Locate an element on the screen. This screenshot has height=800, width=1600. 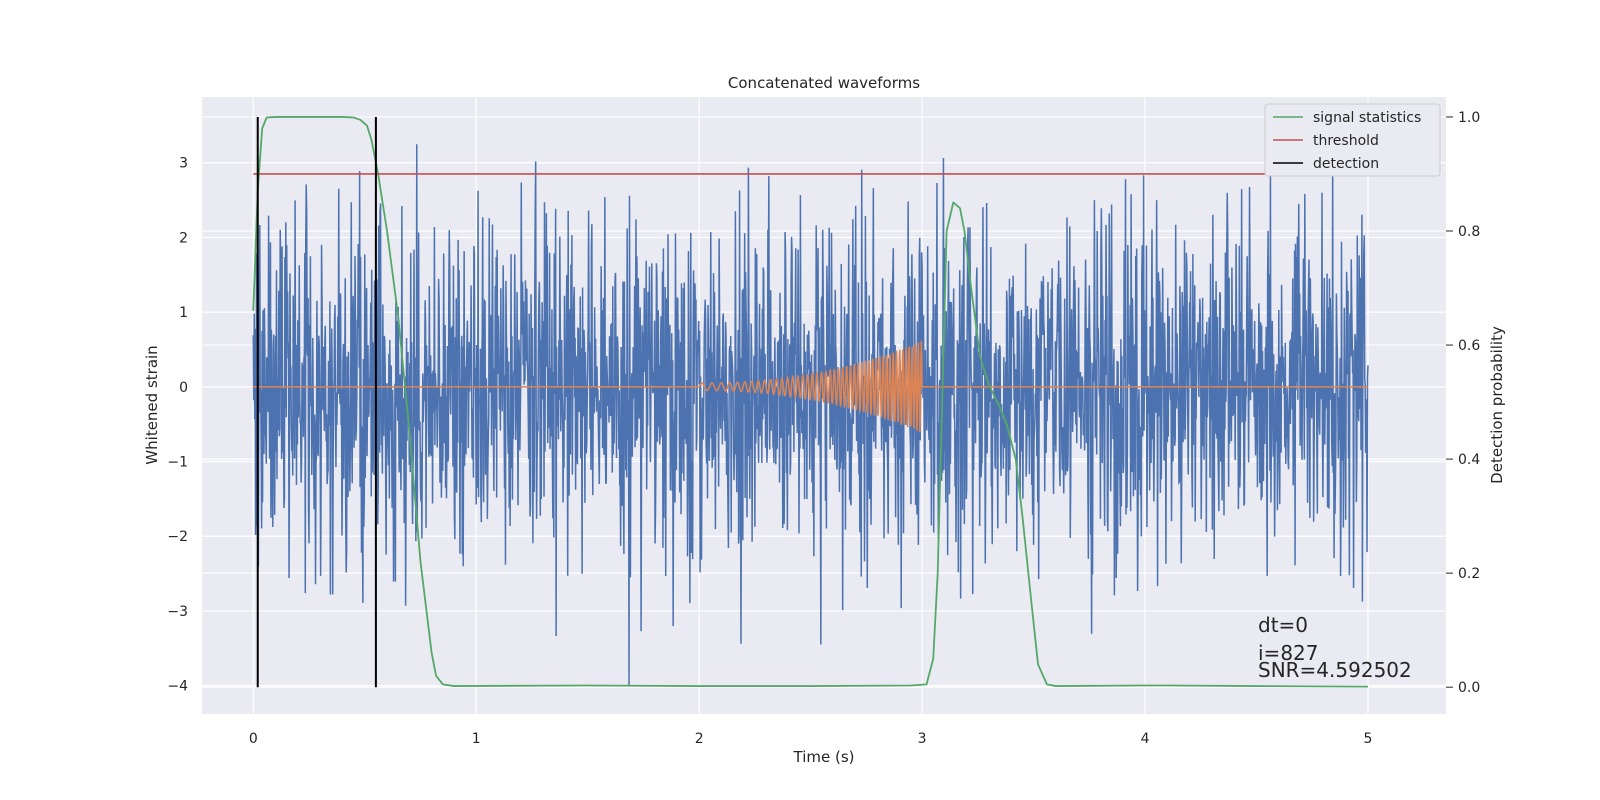
legend-box is located at coordinates (1352, 140).